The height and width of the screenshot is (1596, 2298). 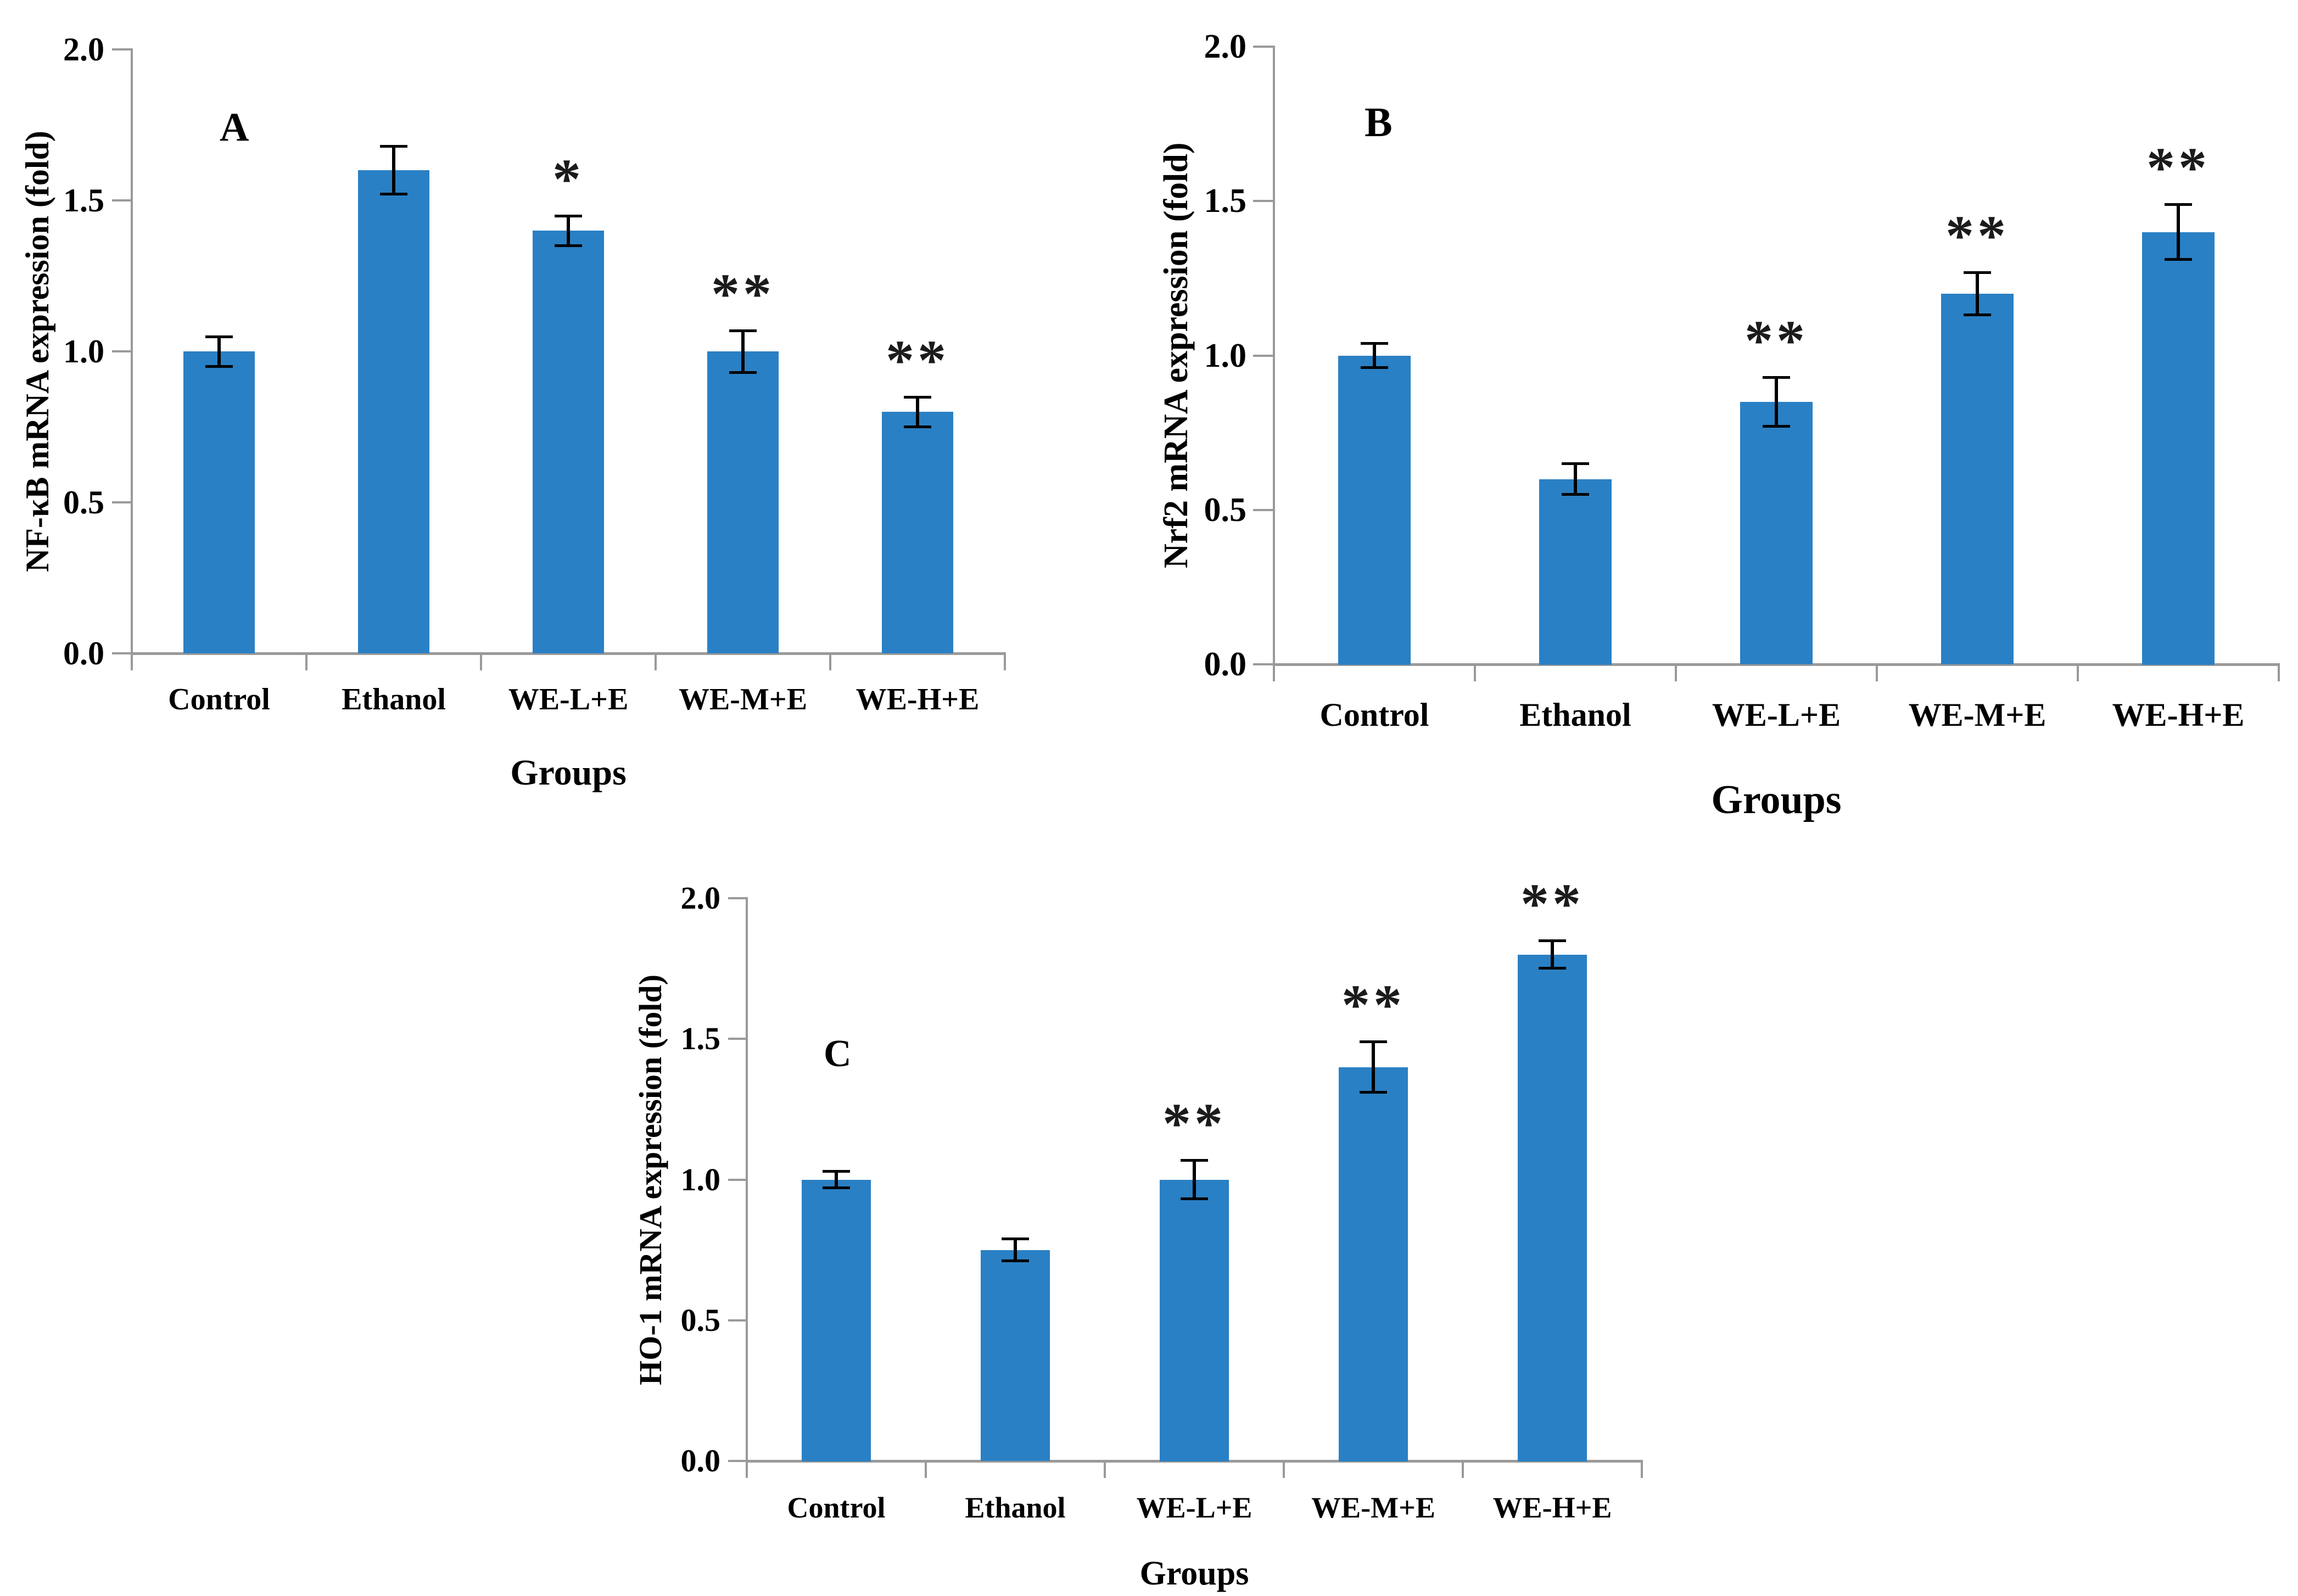 I want to click on panel-letter-b: B, so click(x=1379, y=122).